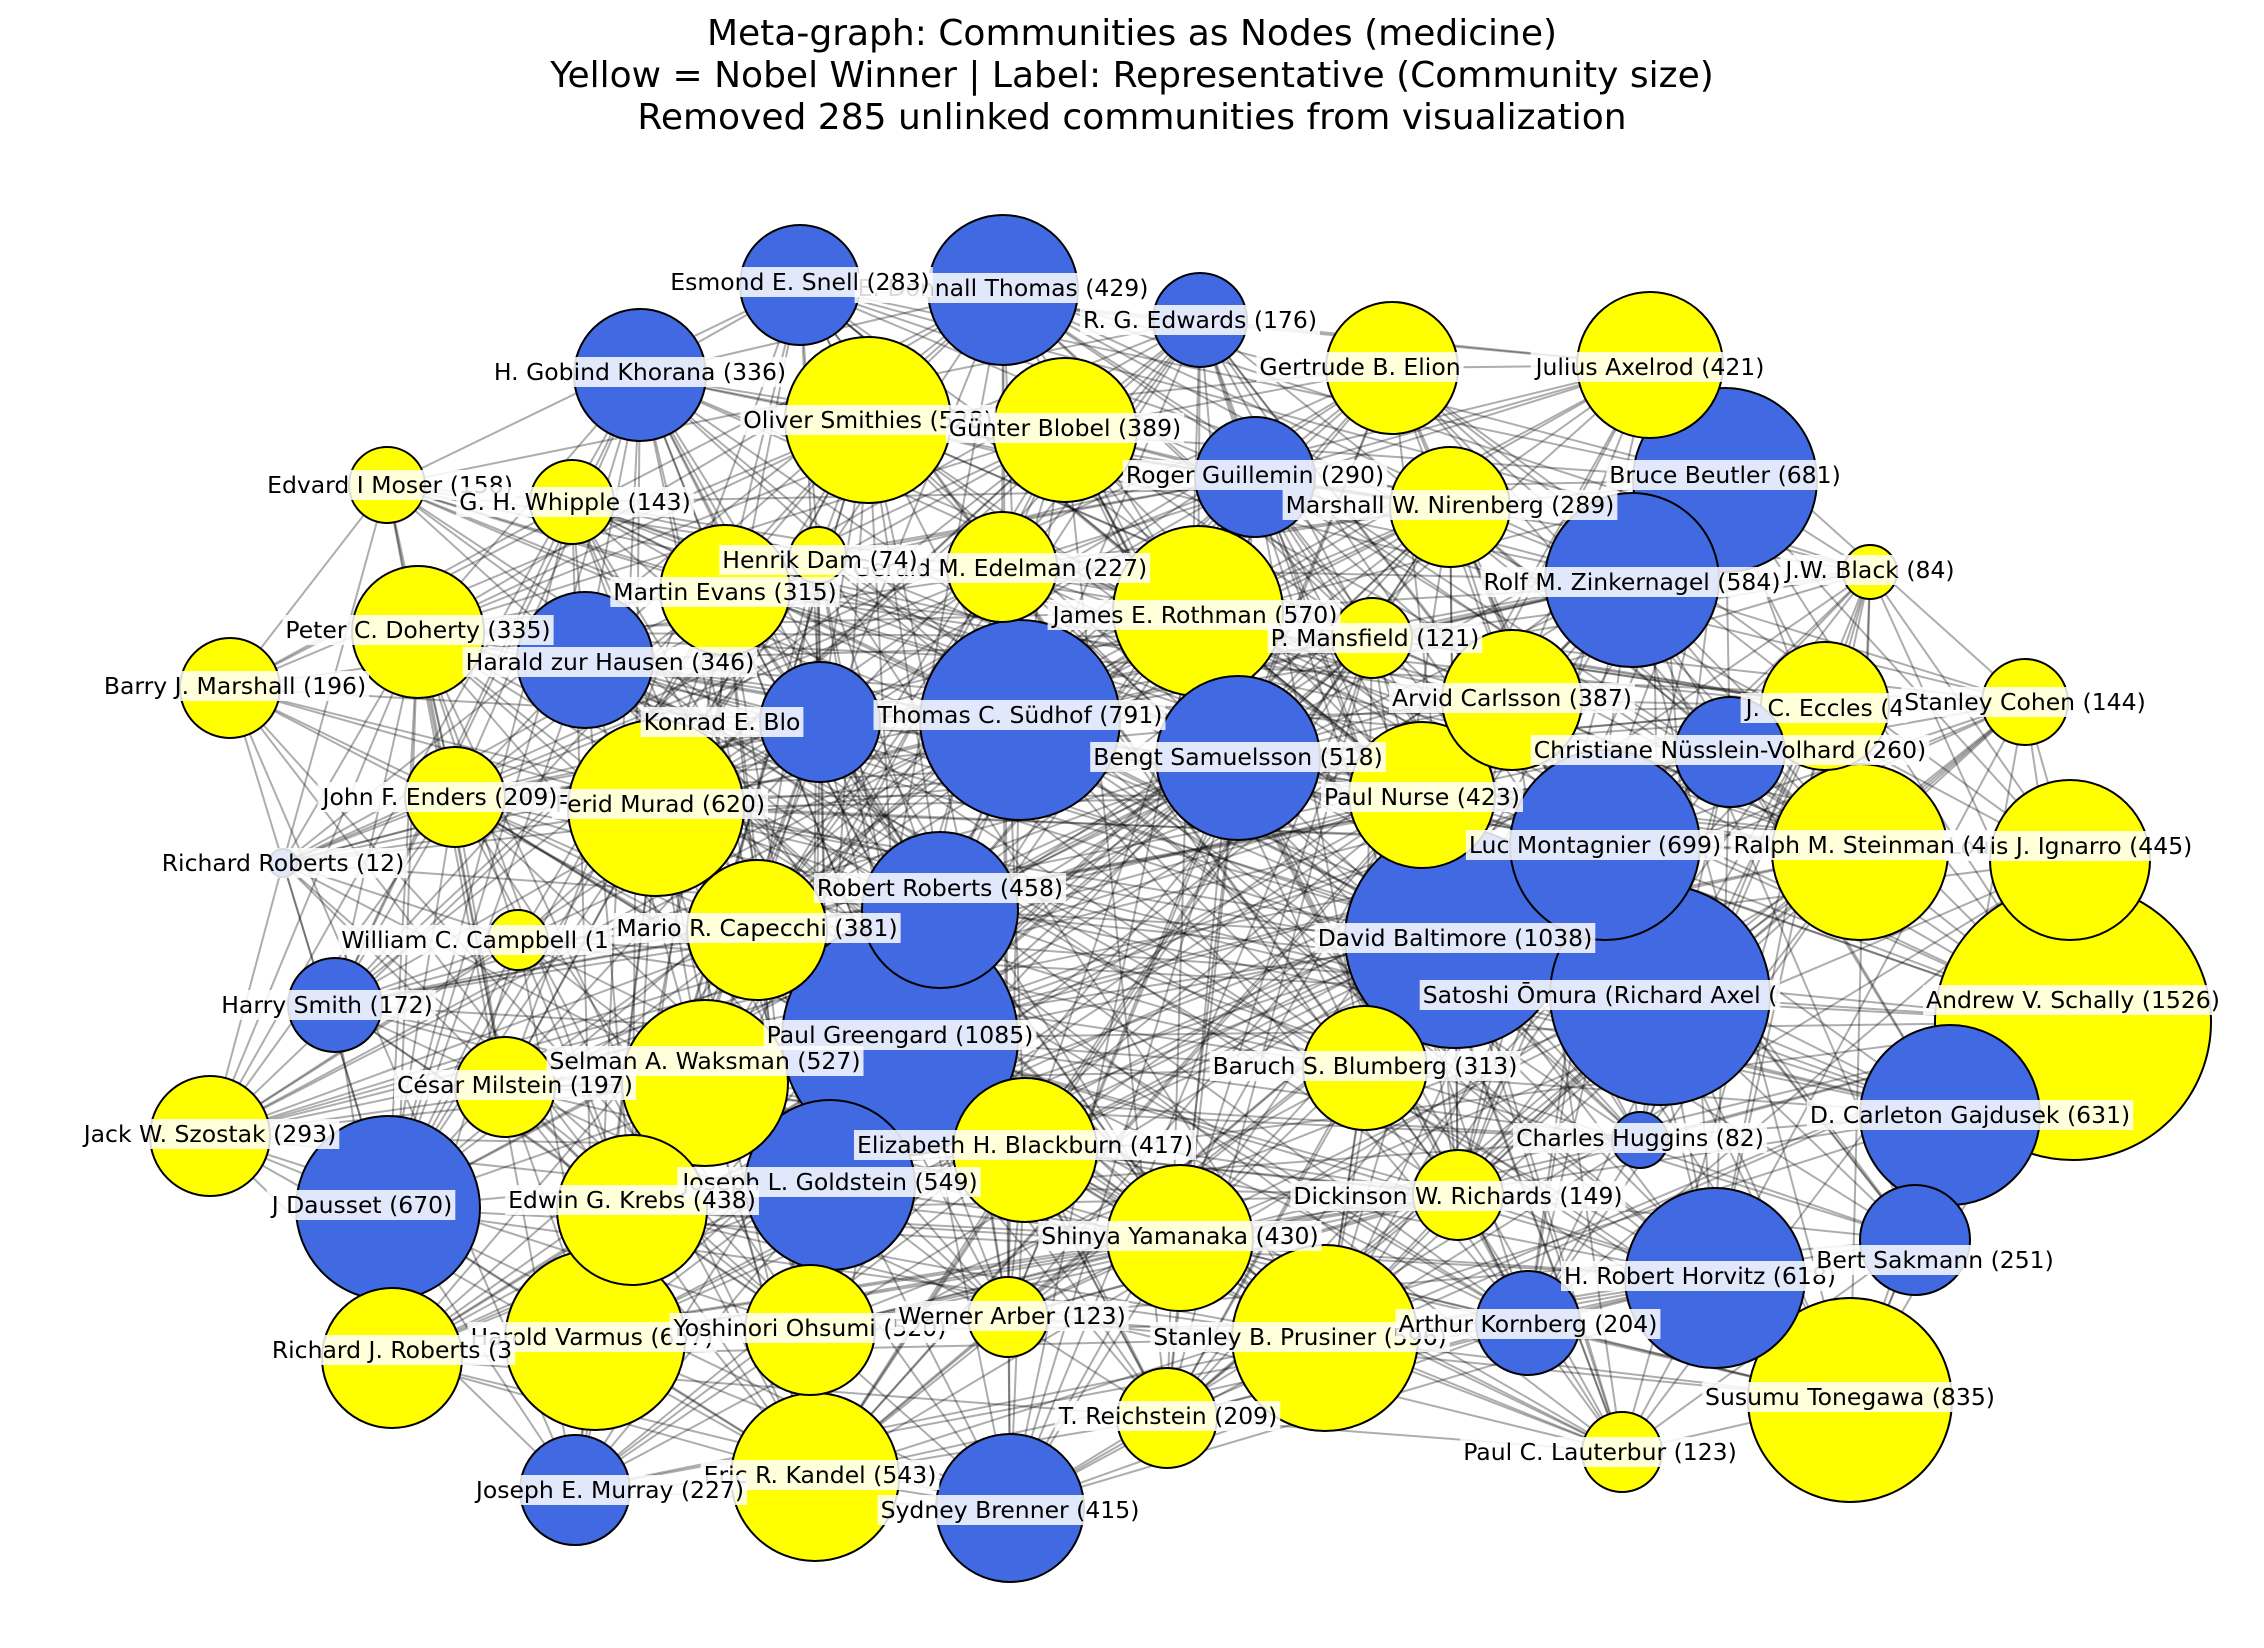 This screenshot has width=2264, height=1648. I want to click on node-label-text: P. Mansfield (121), so click(1375, 638).